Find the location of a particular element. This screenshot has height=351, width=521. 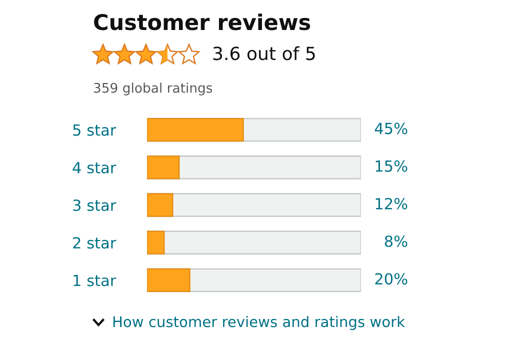

chart-title: Customer reviews is located at coordinates (202, 22).